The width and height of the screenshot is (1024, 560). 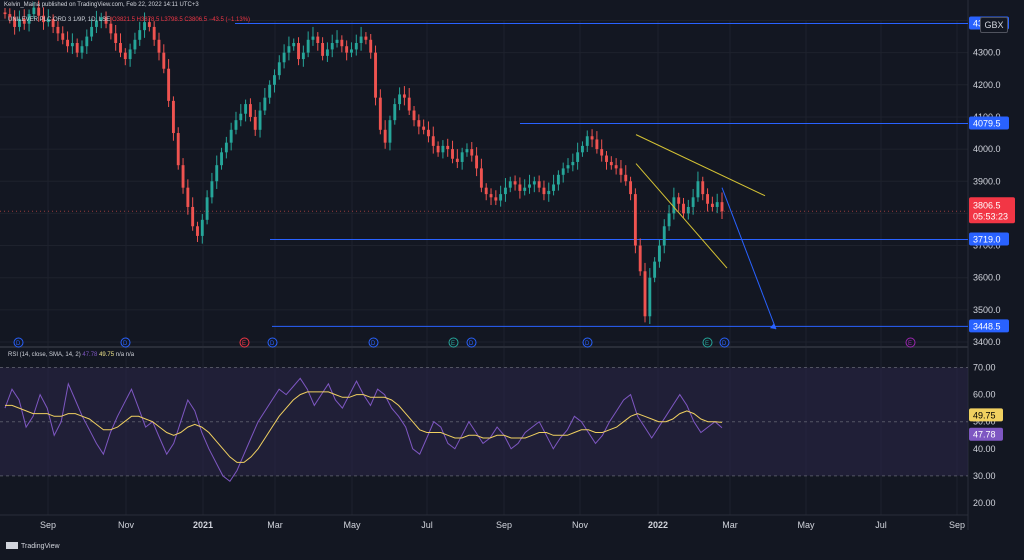 I want to click on footer-brand: TradingView, so click(x=33, y=546).